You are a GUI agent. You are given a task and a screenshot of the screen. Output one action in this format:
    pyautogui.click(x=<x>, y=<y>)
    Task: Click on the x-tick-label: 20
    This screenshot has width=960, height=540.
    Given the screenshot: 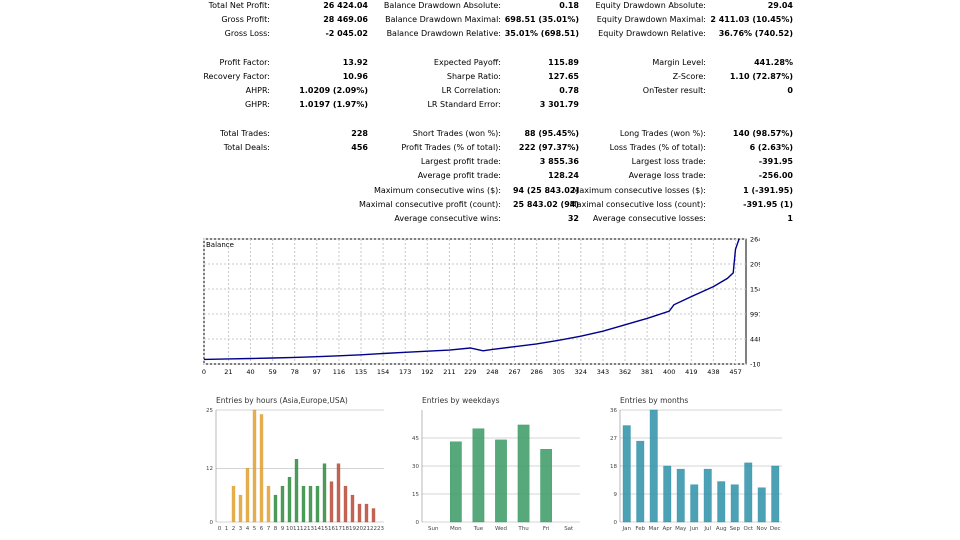 What is the action you would take?
    pyautogui.click(x=359, y=529)
    